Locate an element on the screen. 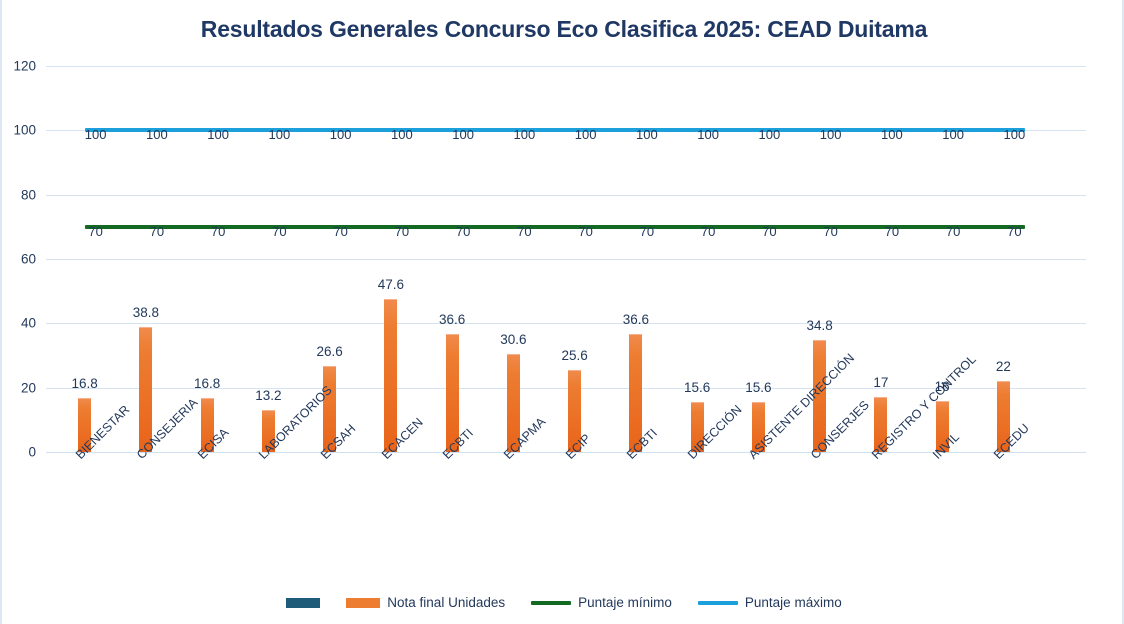 This screenshot has width=1124, height=624. max-threshold-line is located at coordinates (555, 130).